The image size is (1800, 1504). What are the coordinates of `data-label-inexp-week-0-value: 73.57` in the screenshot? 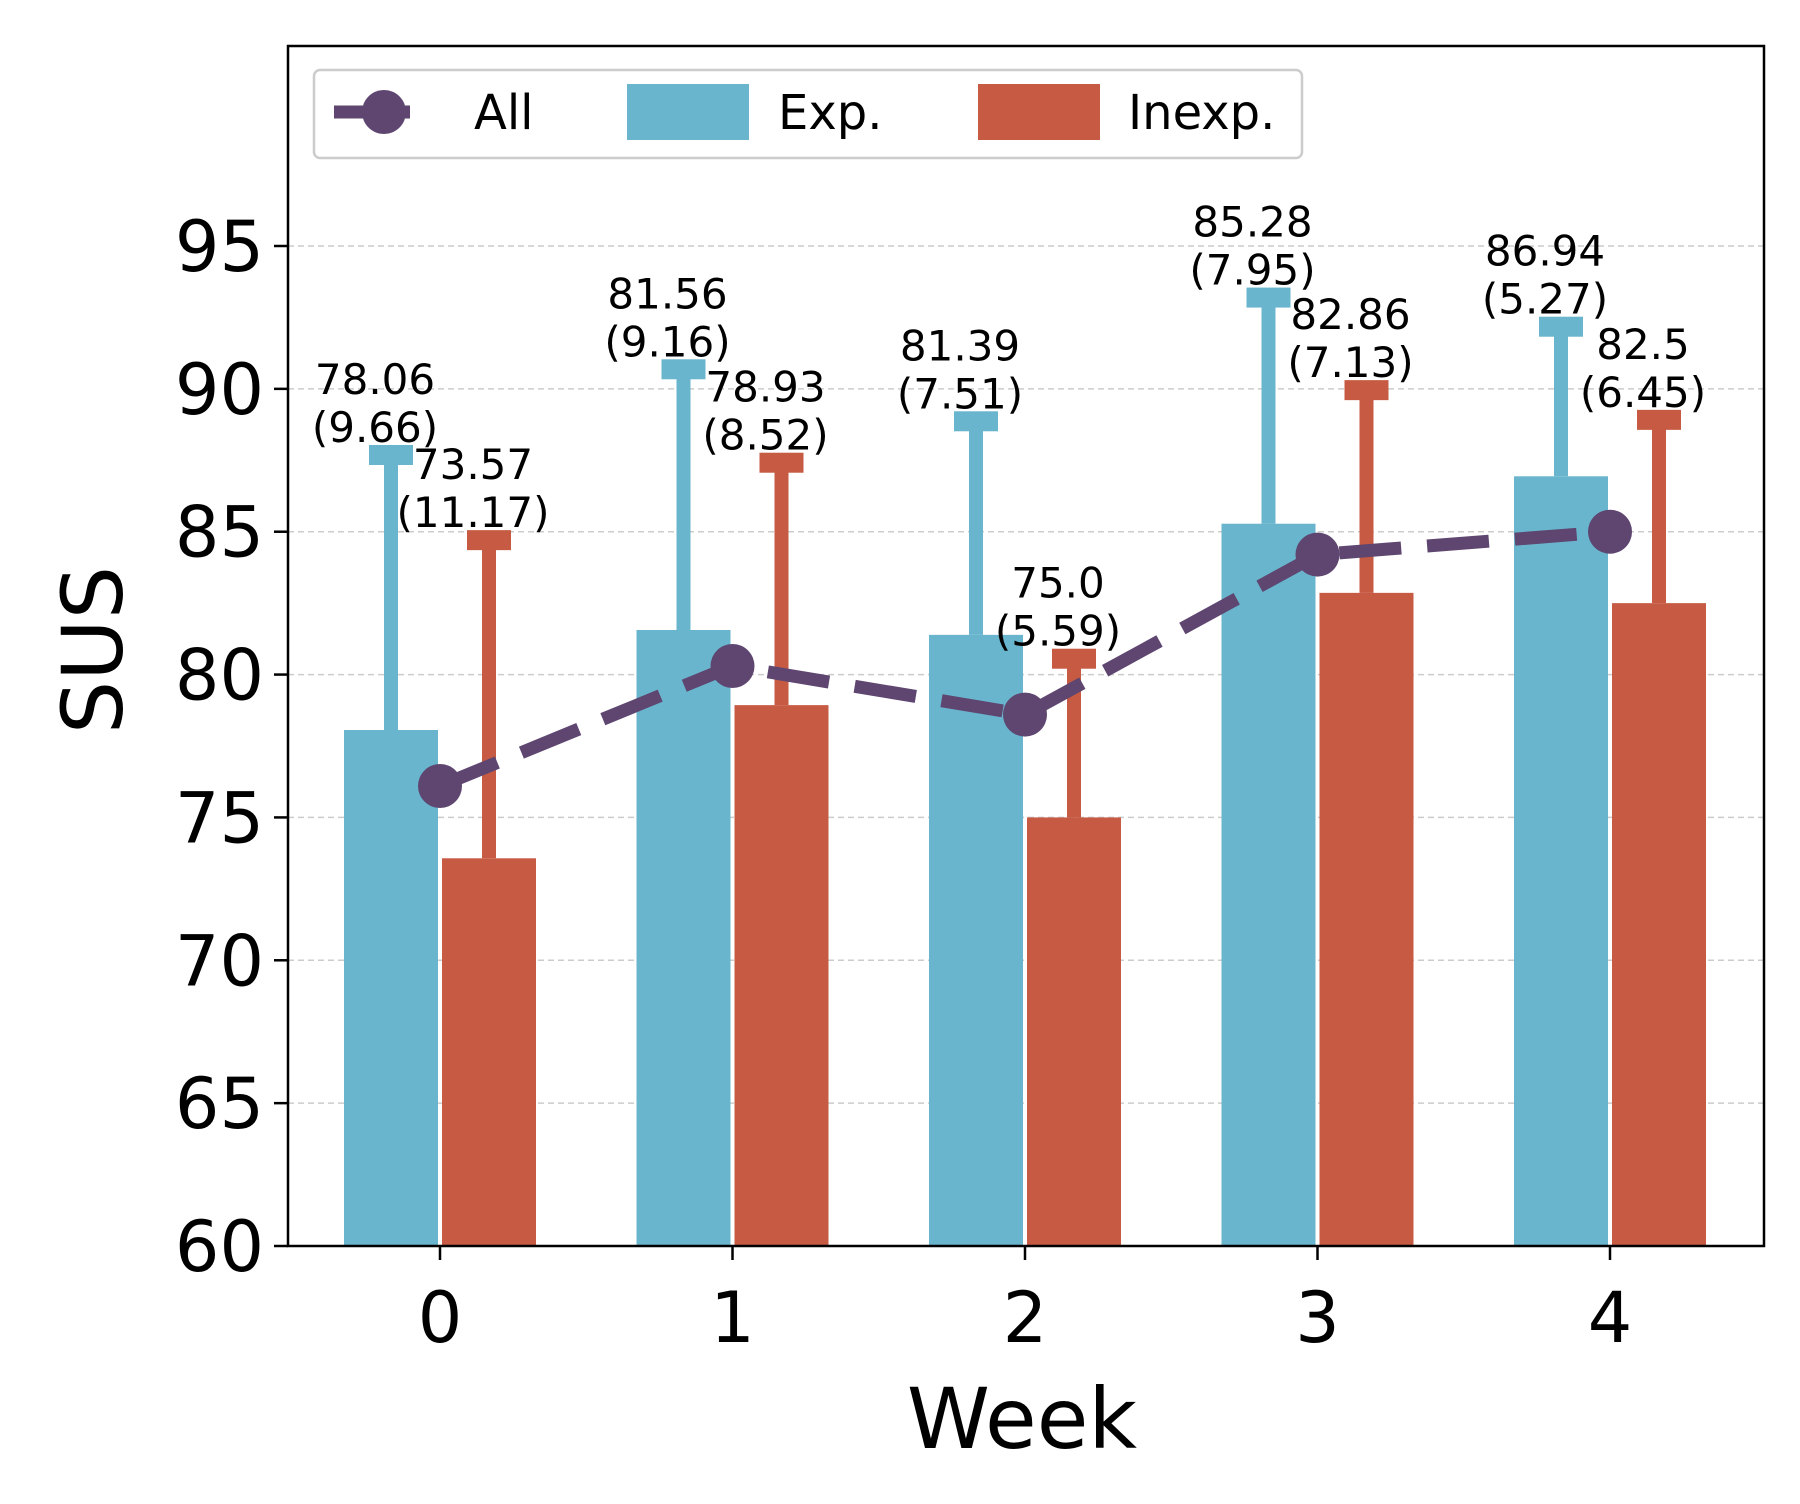 It's located at (473, 464).